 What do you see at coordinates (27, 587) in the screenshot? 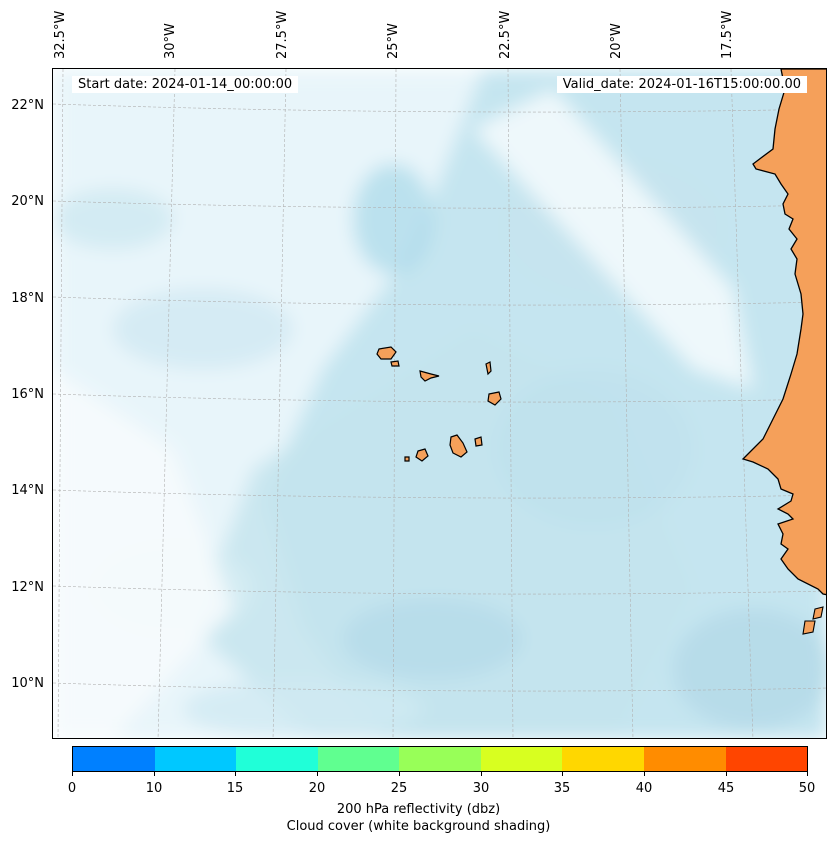
I see `lat-label-12n: 12°N` at bounding box center [27, 587].